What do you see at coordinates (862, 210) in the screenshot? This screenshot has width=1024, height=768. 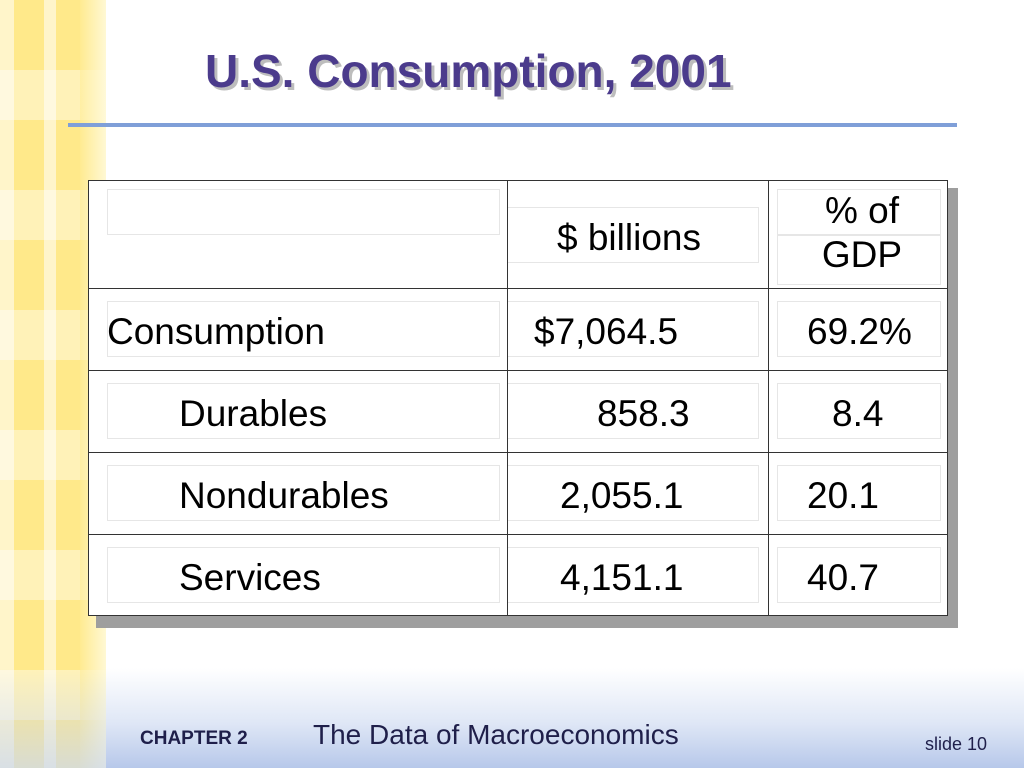 I see `header-percent-line-1: % of` at bounding box center [862, 210].